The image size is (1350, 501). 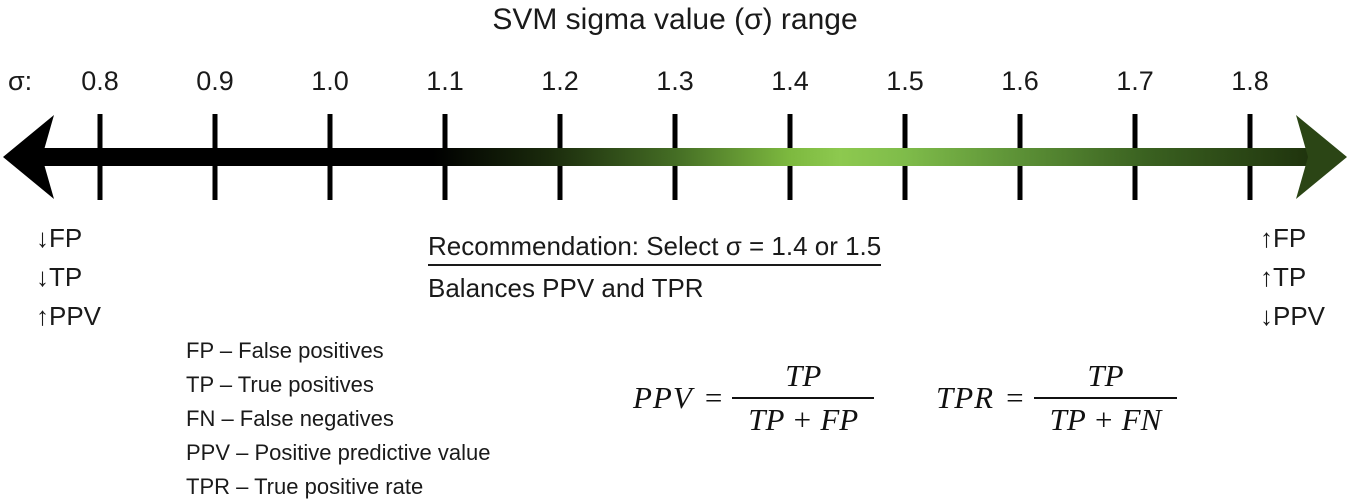 I want to click on legend-item-fp: FP – False positives, so click(x=285, y=350).